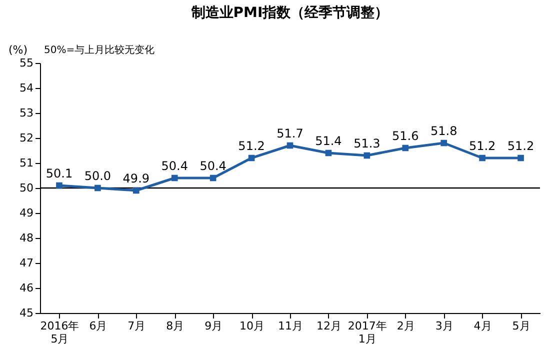 This screenshot has height=347, width=551. I want to click on y-axis-title: (%), so click(18, 50).